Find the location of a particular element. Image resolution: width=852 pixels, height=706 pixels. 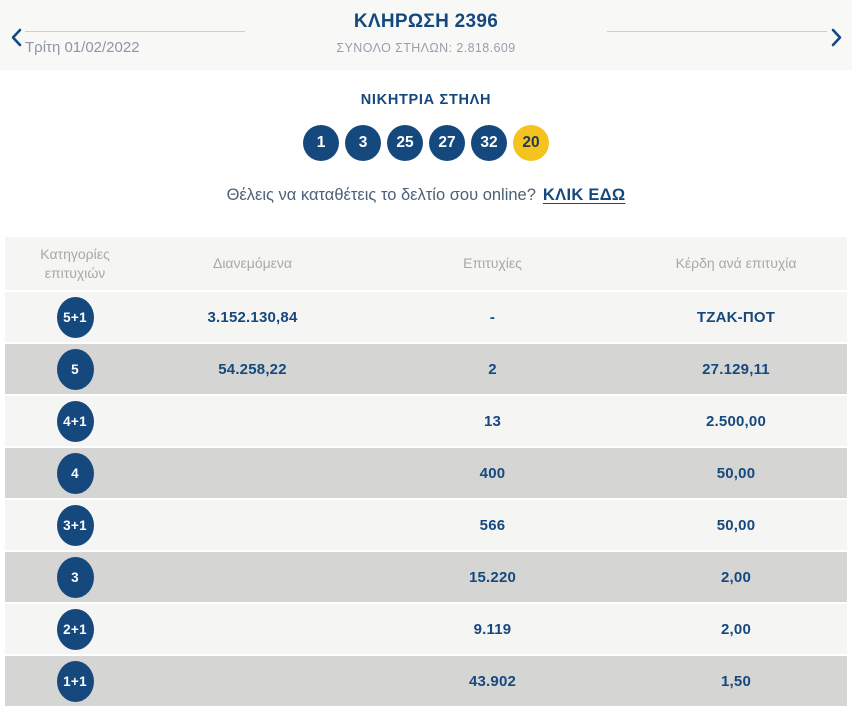

draw-date: Τρίτη 01/02/2022 is located at coordinates (82, 47).